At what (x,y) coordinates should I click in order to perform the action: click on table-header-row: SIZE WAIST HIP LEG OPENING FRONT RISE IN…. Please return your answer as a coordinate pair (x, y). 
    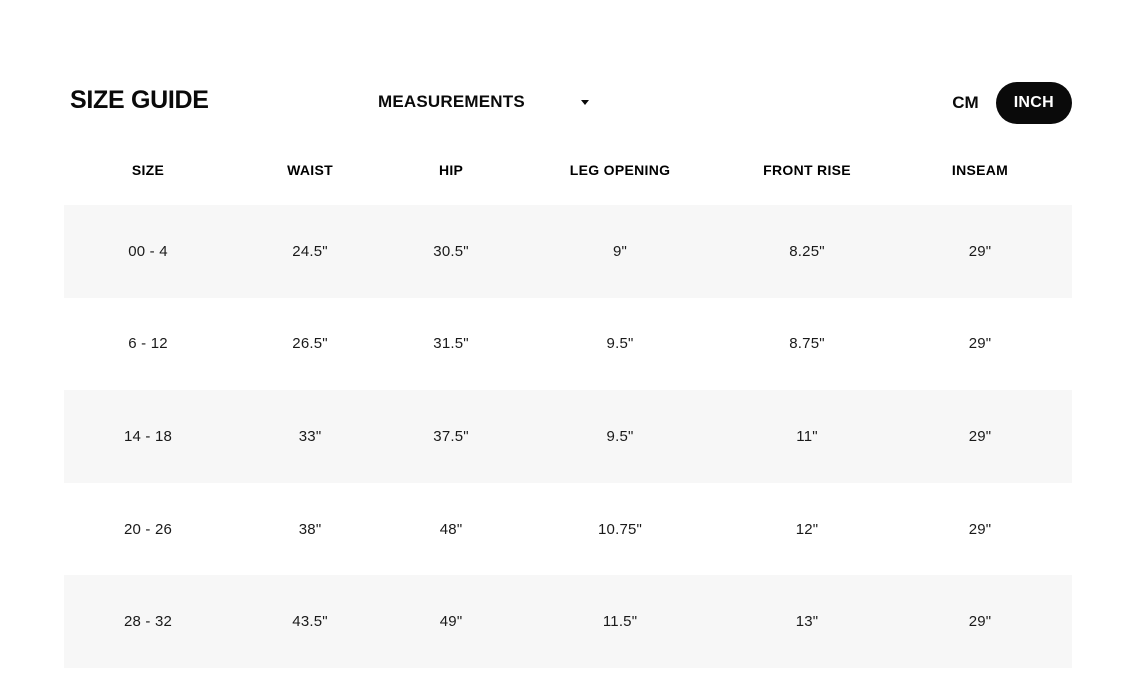
    Looking at the image, I should click on (568, 170).